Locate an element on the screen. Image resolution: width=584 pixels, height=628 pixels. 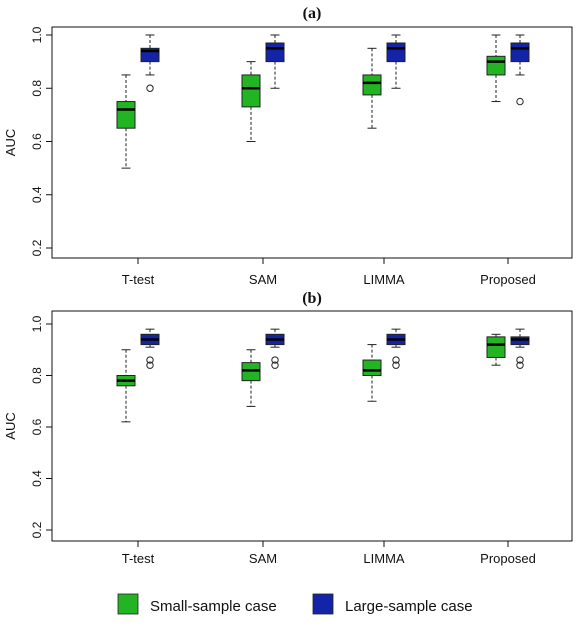
legend-swatch-large-sample is located at coordinates (323, 604).